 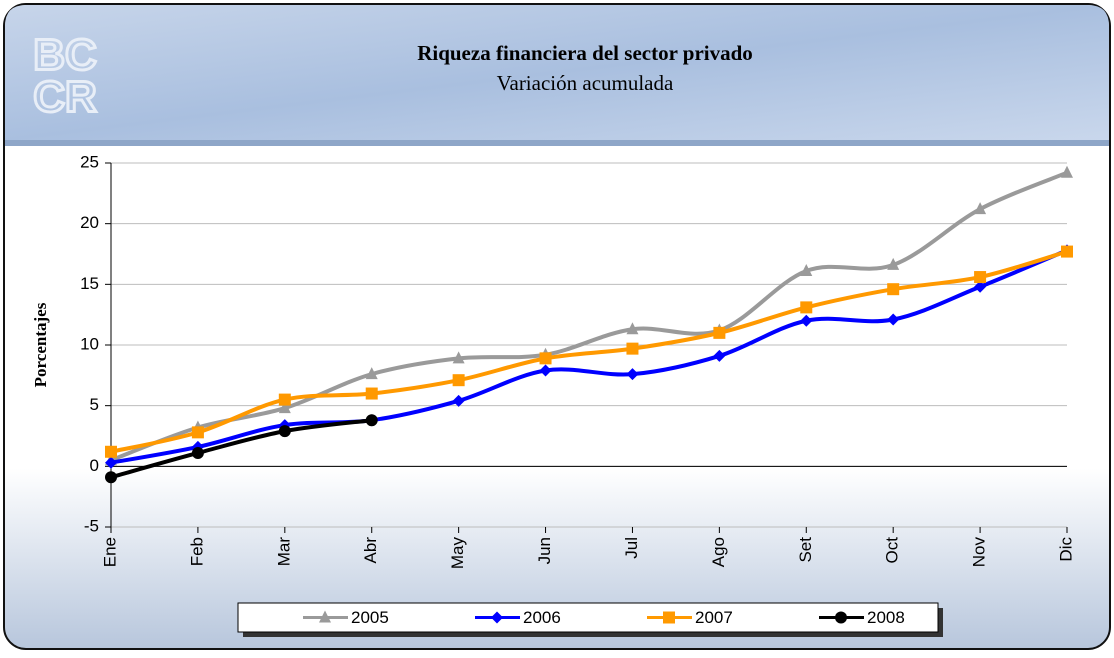 I want to click on series-line, so click(x=241, y=449).